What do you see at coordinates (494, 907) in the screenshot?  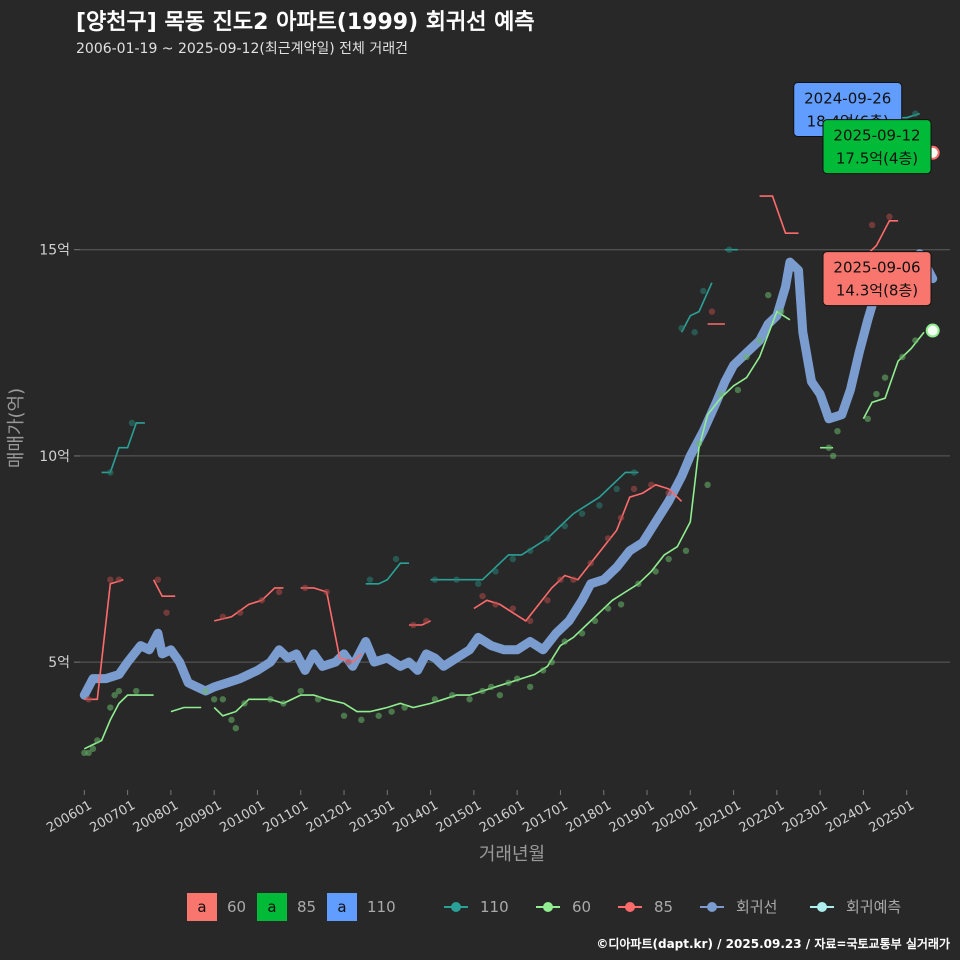 I see `legend-label: 110` at bounding box center [494, 907].